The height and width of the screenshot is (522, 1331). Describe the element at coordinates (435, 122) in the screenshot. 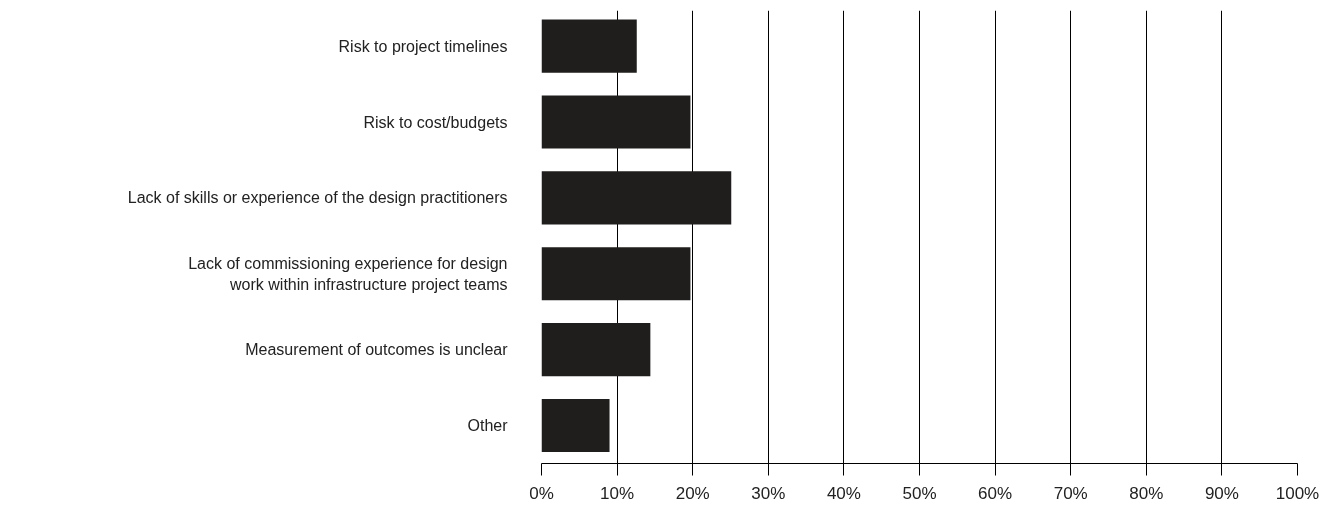

I see `y-tick-label: Risk to cost/budgets` at that location.